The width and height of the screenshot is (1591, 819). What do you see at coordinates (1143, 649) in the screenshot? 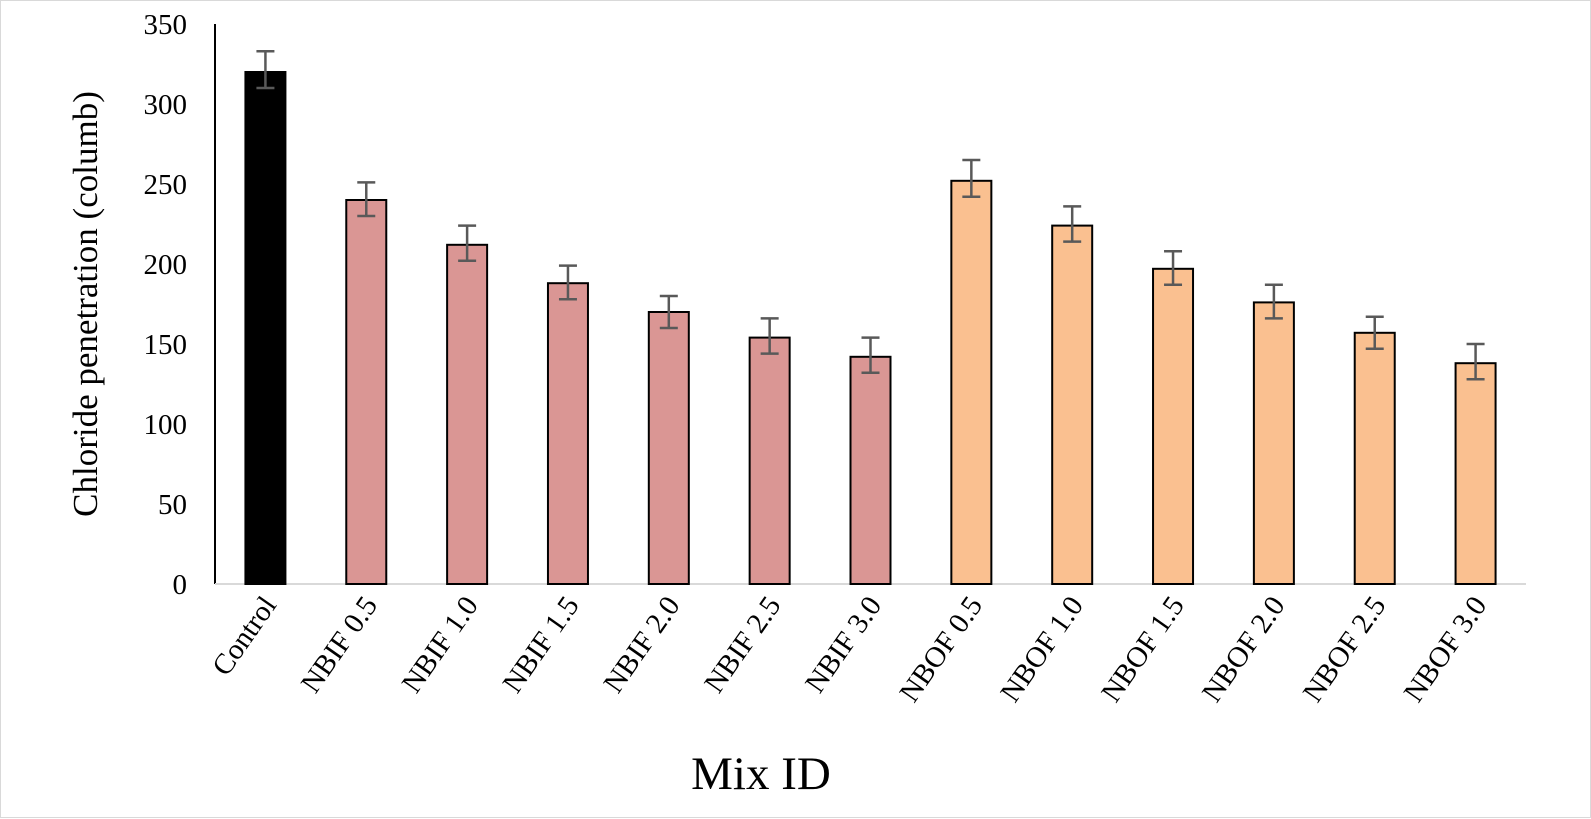
I see `x-tick-label: NBOF 1.5` at bounding box center [1143, 649].